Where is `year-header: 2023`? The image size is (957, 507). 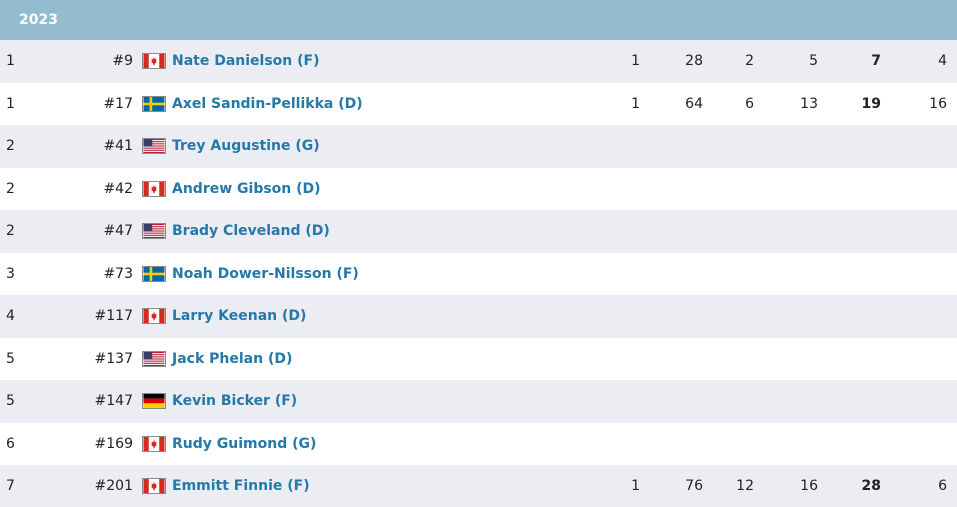 year-header: 2023 is located at coordinates (478, 20).